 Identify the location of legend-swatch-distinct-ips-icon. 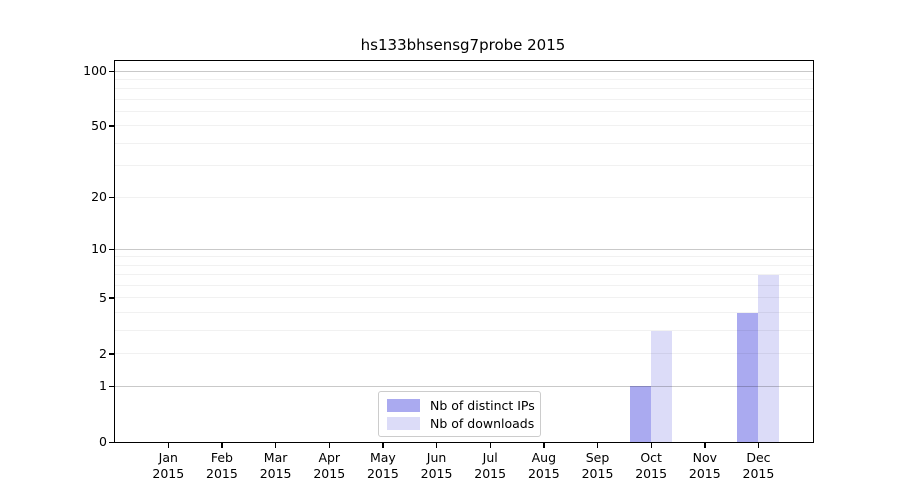
(403, 405).